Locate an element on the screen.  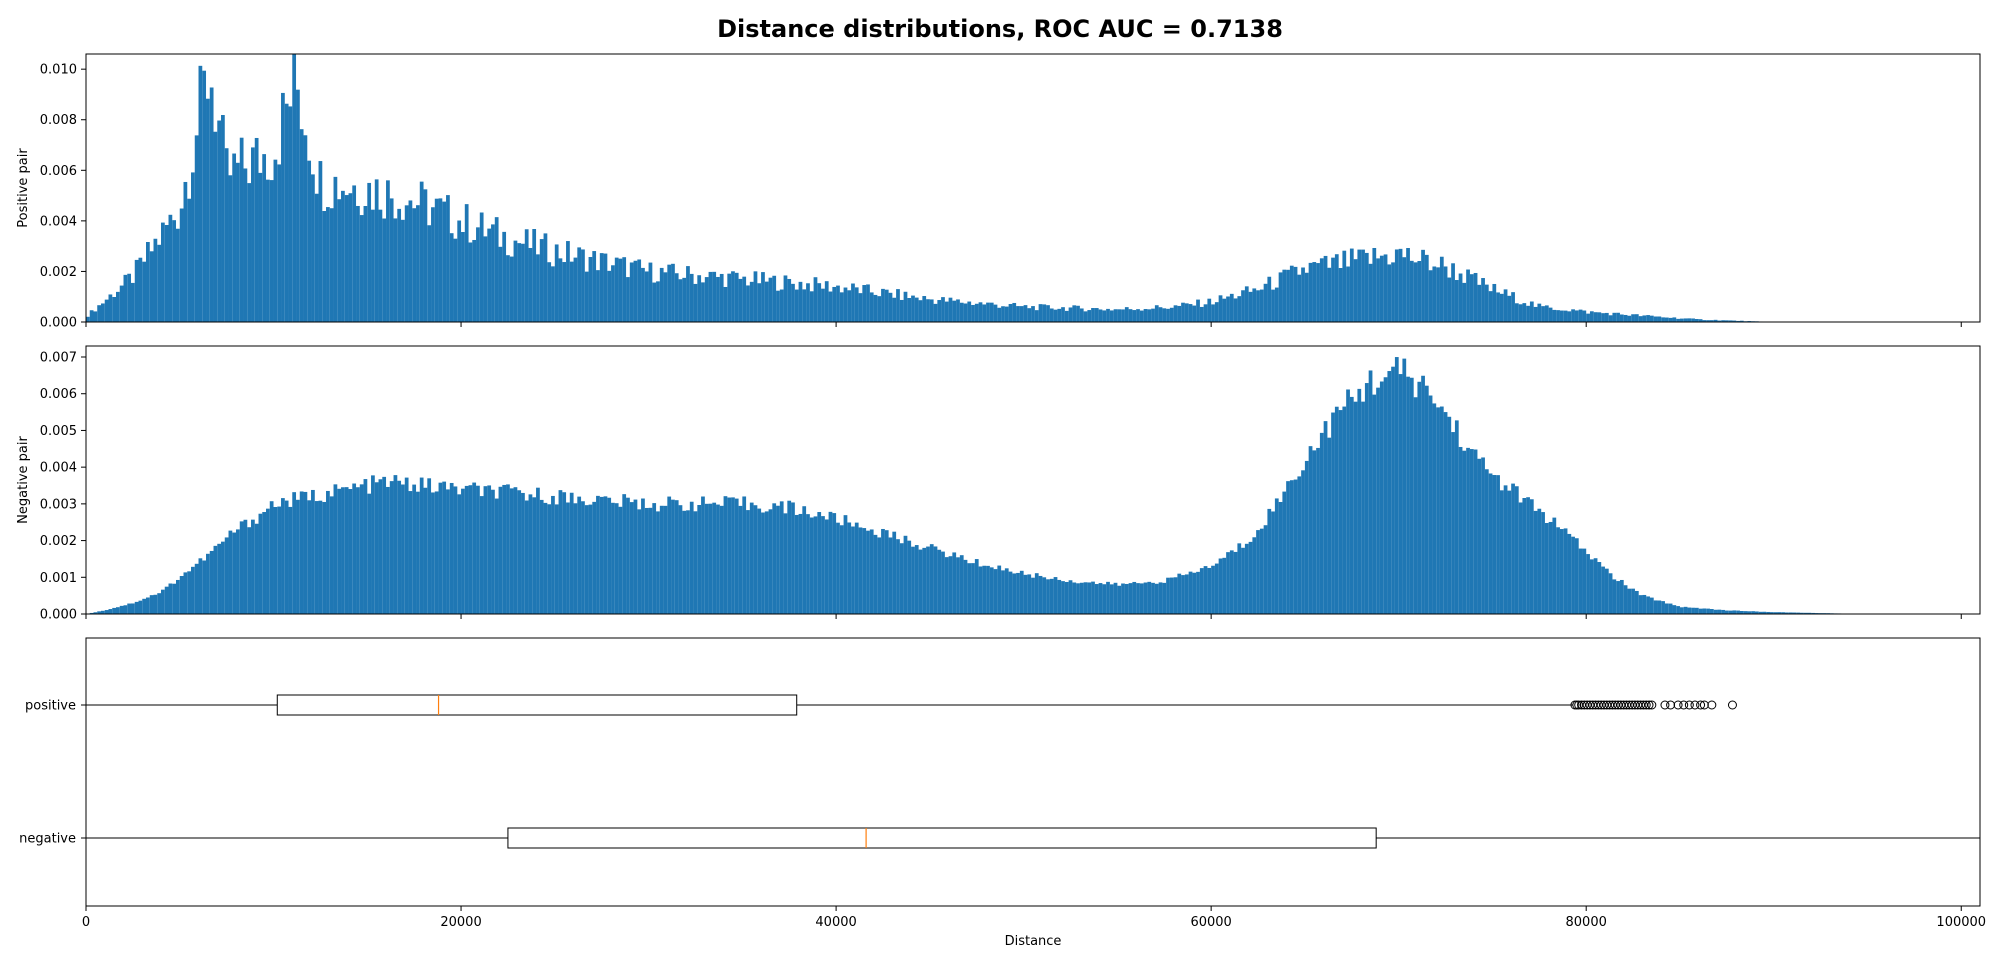
category-label-negative: negative is located at coordinates (47, 839).